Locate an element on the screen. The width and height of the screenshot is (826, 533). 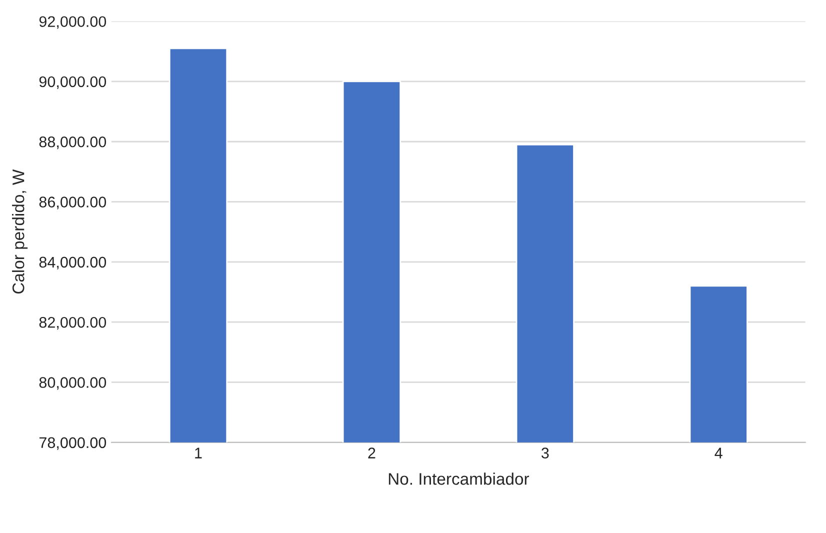
y-tick-label: 82,000.00 is located at coordinates (72, 323).